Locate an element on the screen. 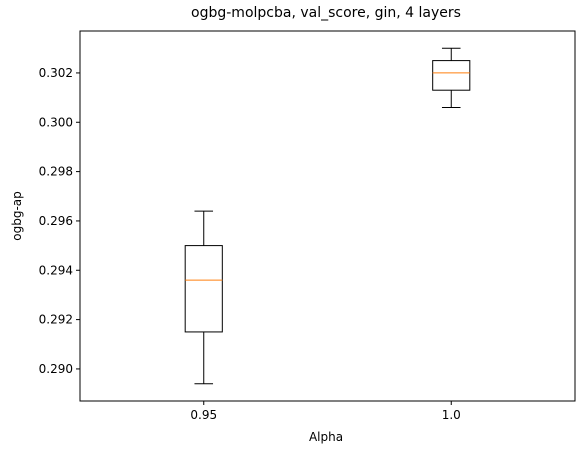  y-tick-label: 0.292 is located at coordinates (56, 320).